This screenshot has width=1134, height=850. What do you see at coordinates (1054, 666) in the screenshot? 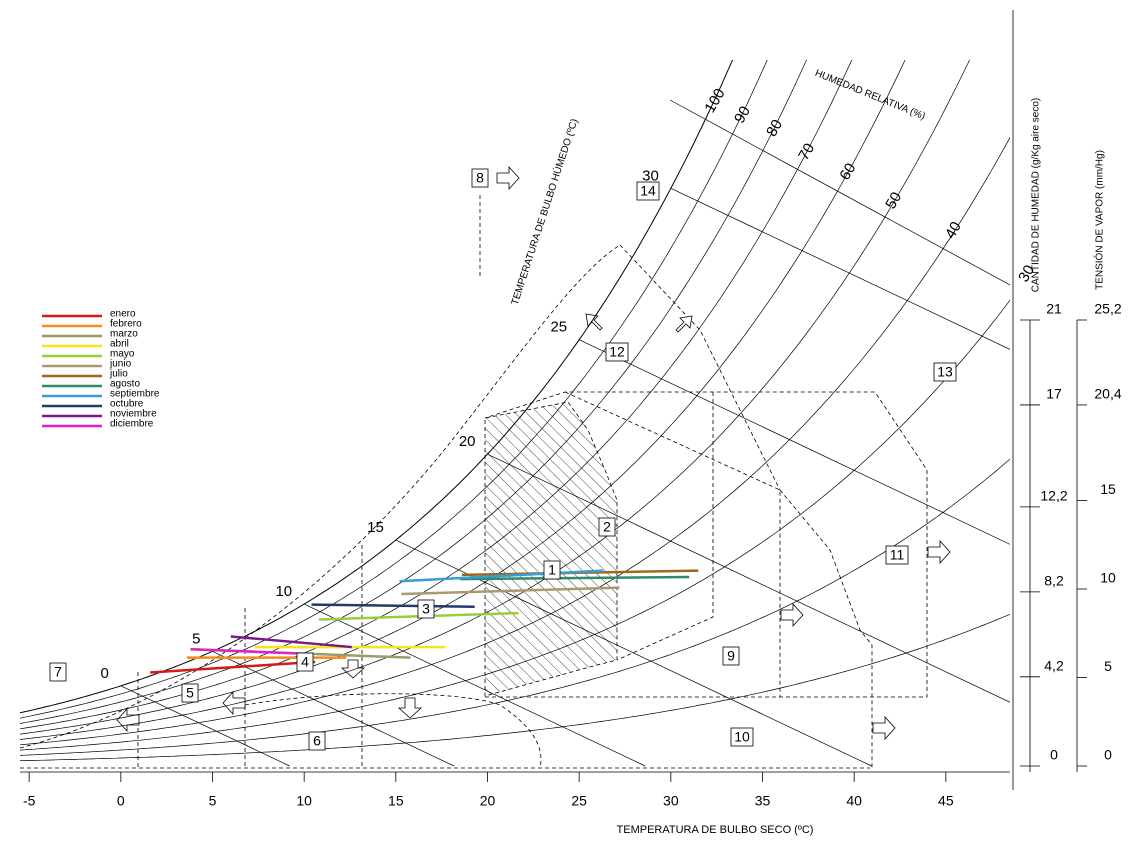
I see `y-tick-label: 4,2` at bounding box center [1054, 666].